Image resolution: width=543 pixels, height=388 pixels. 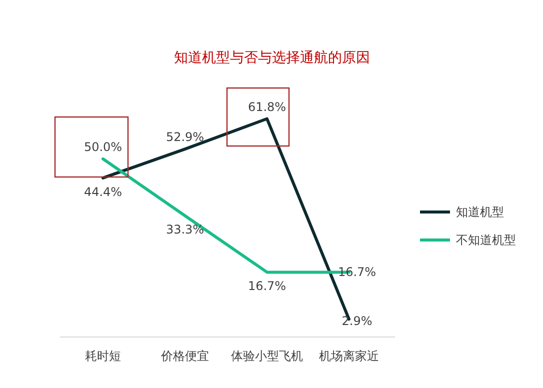 What do you see at coordinates (349, 356) in the screenshot?
I see `x-tick-label: 机场离家近` at bounding box center [349, 356].